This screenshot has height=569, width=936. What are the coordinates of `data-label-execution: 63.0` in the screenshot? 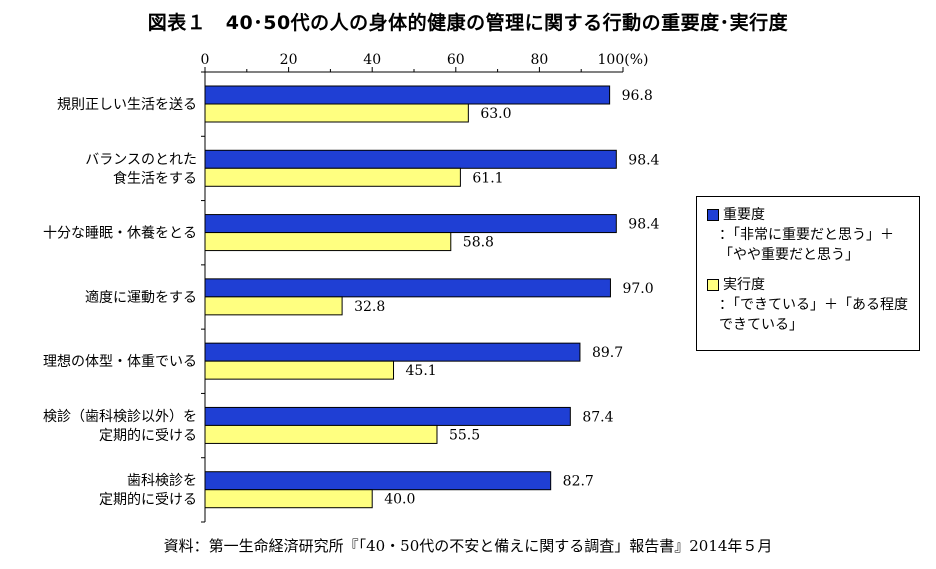 It's located at (495, 114).